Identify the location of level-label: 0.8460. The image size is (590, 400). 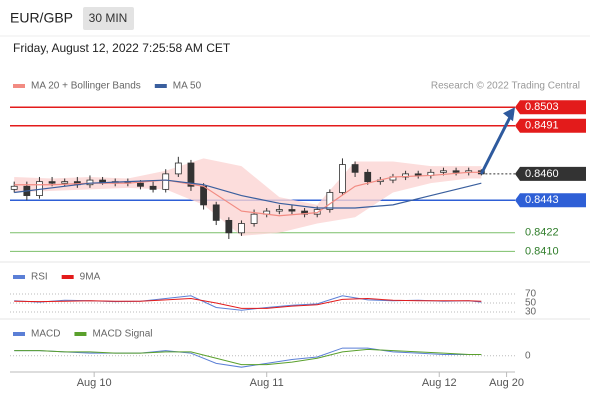
(542, 174).